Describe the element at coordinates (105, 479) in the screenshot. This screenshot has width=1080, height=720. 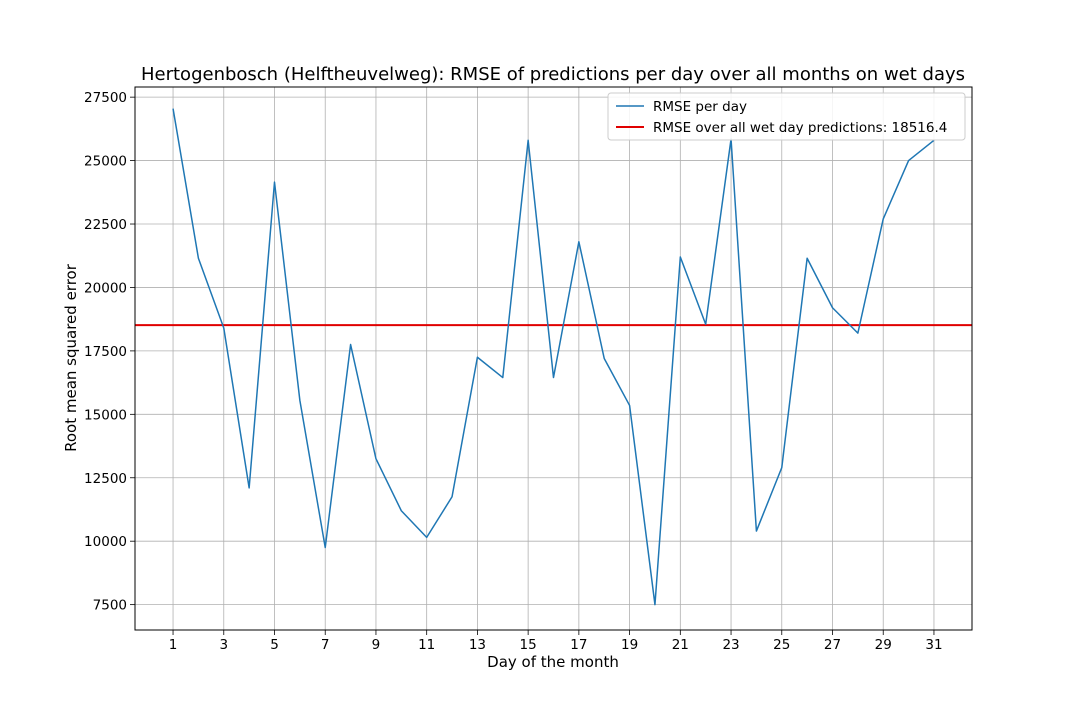
I see `y-tick-label: 12500` at that location.